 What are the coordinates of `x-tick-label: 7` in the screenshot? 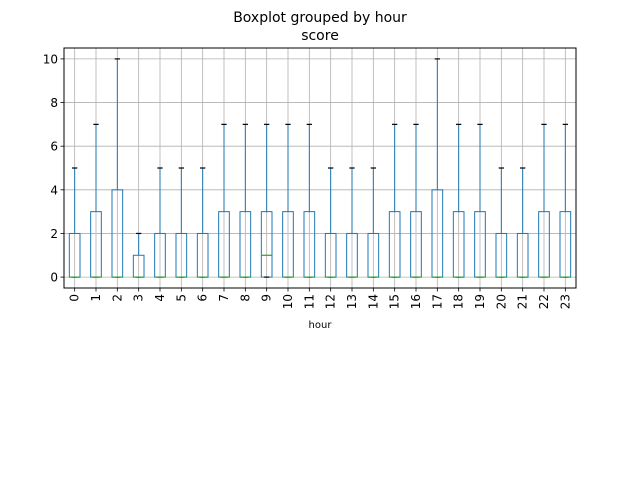 It's located at (224, 298).